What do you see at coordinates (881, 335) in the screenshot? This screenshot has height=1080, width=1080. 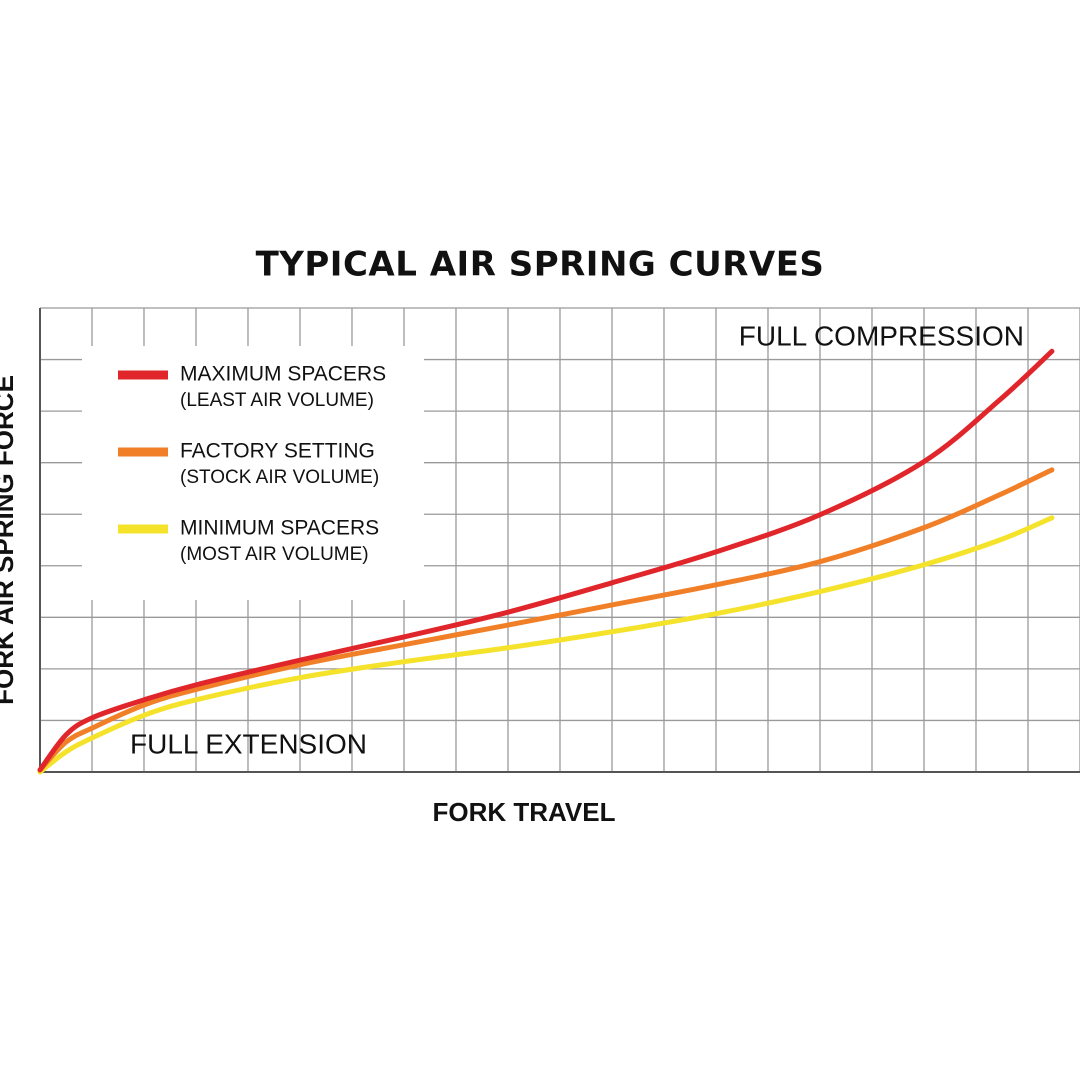 I see `annotation: FULL COMPRESSION` at bounding box center [881, 335].